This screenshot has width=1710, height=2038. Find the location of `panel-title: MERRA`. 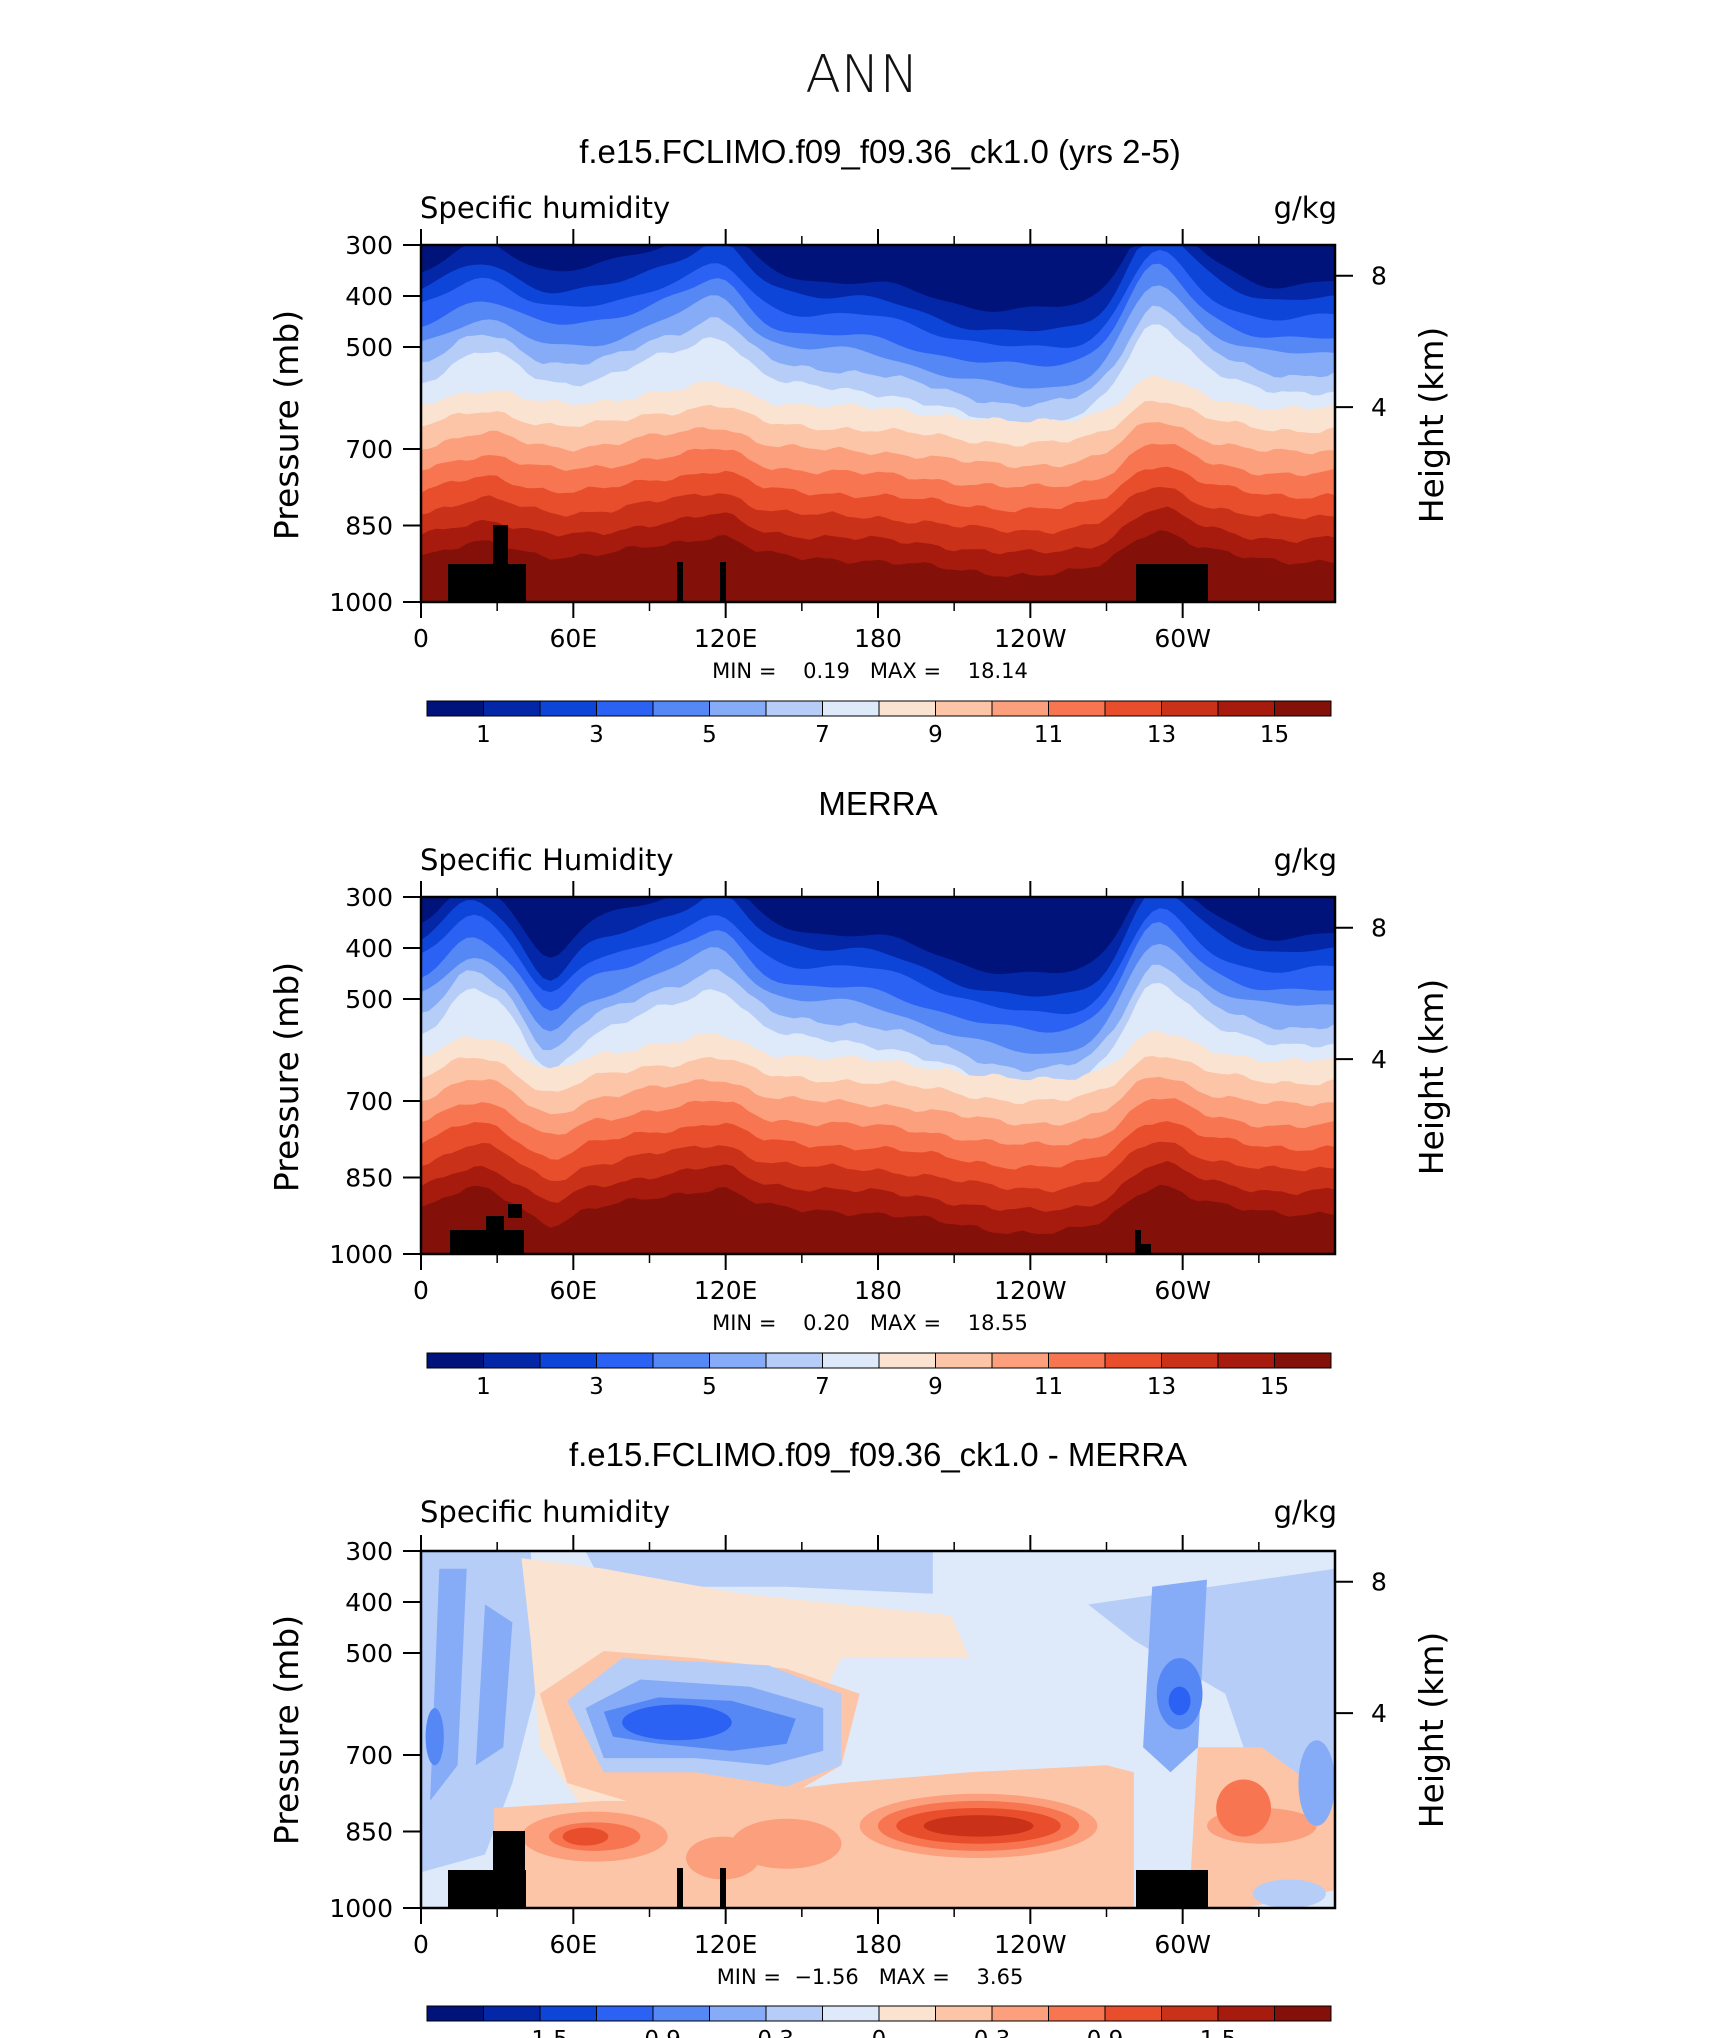

panel-title: MERRA is located at coordinates (877, 803).